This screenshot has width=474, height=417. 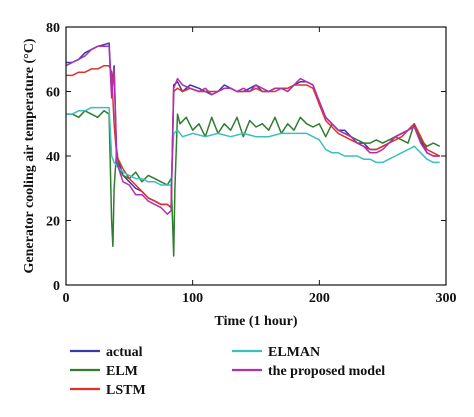 I want to click on y-tick-label: 80, so click(x=53, y=28).